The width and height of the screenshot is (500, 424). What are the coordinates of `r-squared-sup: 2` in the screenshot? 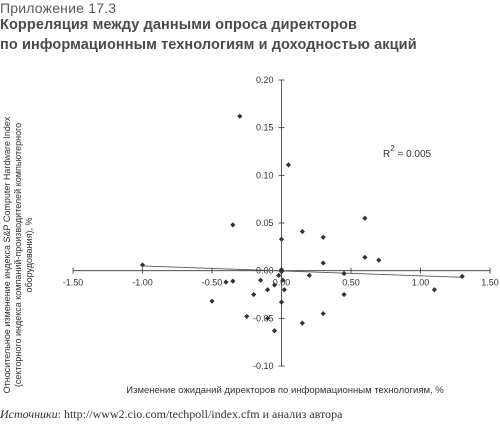 It's located at (392, 148).